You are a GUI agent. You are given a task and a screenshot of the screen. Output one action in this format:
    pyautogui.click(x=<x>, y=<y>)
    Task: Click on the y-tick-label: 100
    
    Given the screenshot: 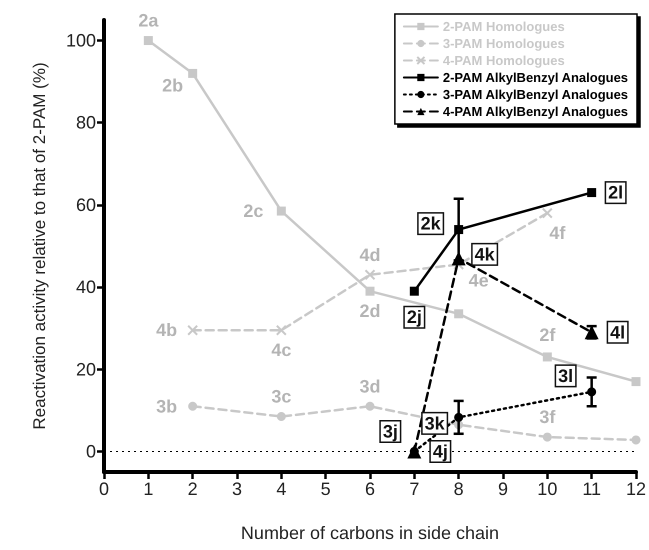 What is the action you would take?
    pyautogui.click(x=81, y=40)
    